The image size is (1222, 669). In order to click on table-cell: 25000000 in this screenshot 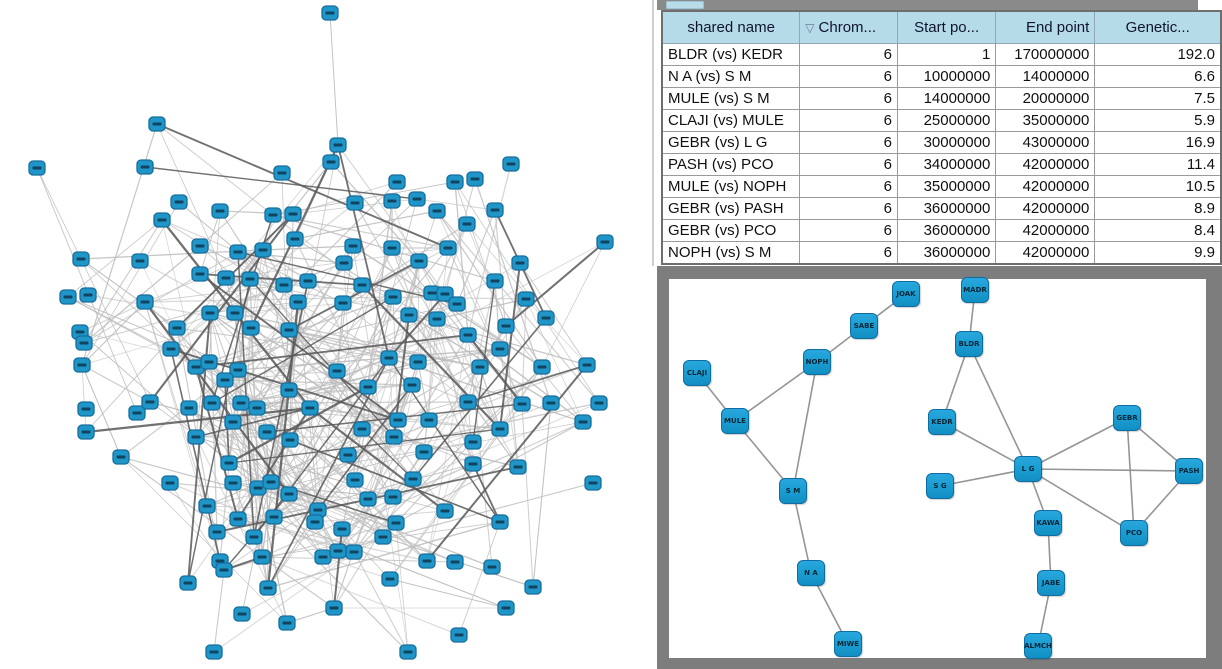, I will do `click(946, 120)`.